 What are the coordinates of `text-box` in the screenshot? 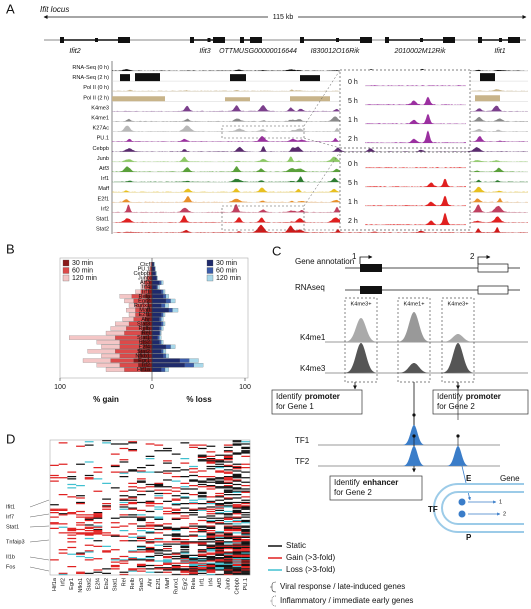 It's located at (317, 402).